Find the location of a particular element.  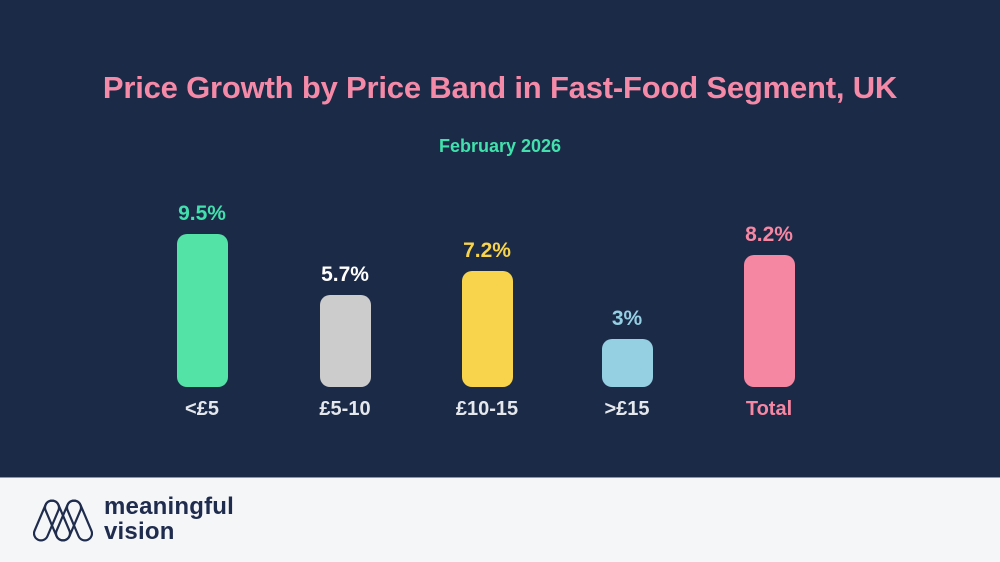

bar-value-label: 9.5% is located at coordinates (202, 213).